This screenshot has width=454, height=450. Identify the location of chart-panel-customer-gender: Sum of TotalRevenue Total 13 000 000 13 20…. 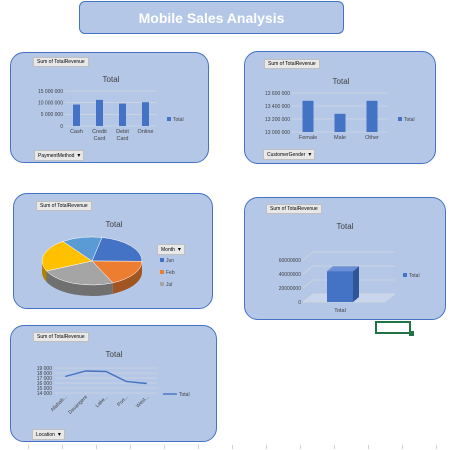
(340, 107).